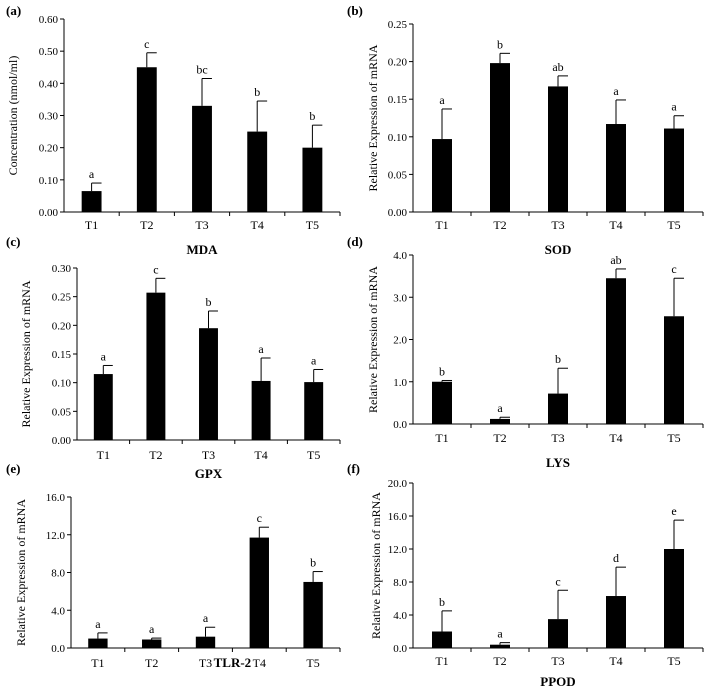 The width and height of the screenshot is (713, 697). Describe the element at coordinates (398, 63) in the screenshot. I see `y-tick-label: 0.20` at that location.